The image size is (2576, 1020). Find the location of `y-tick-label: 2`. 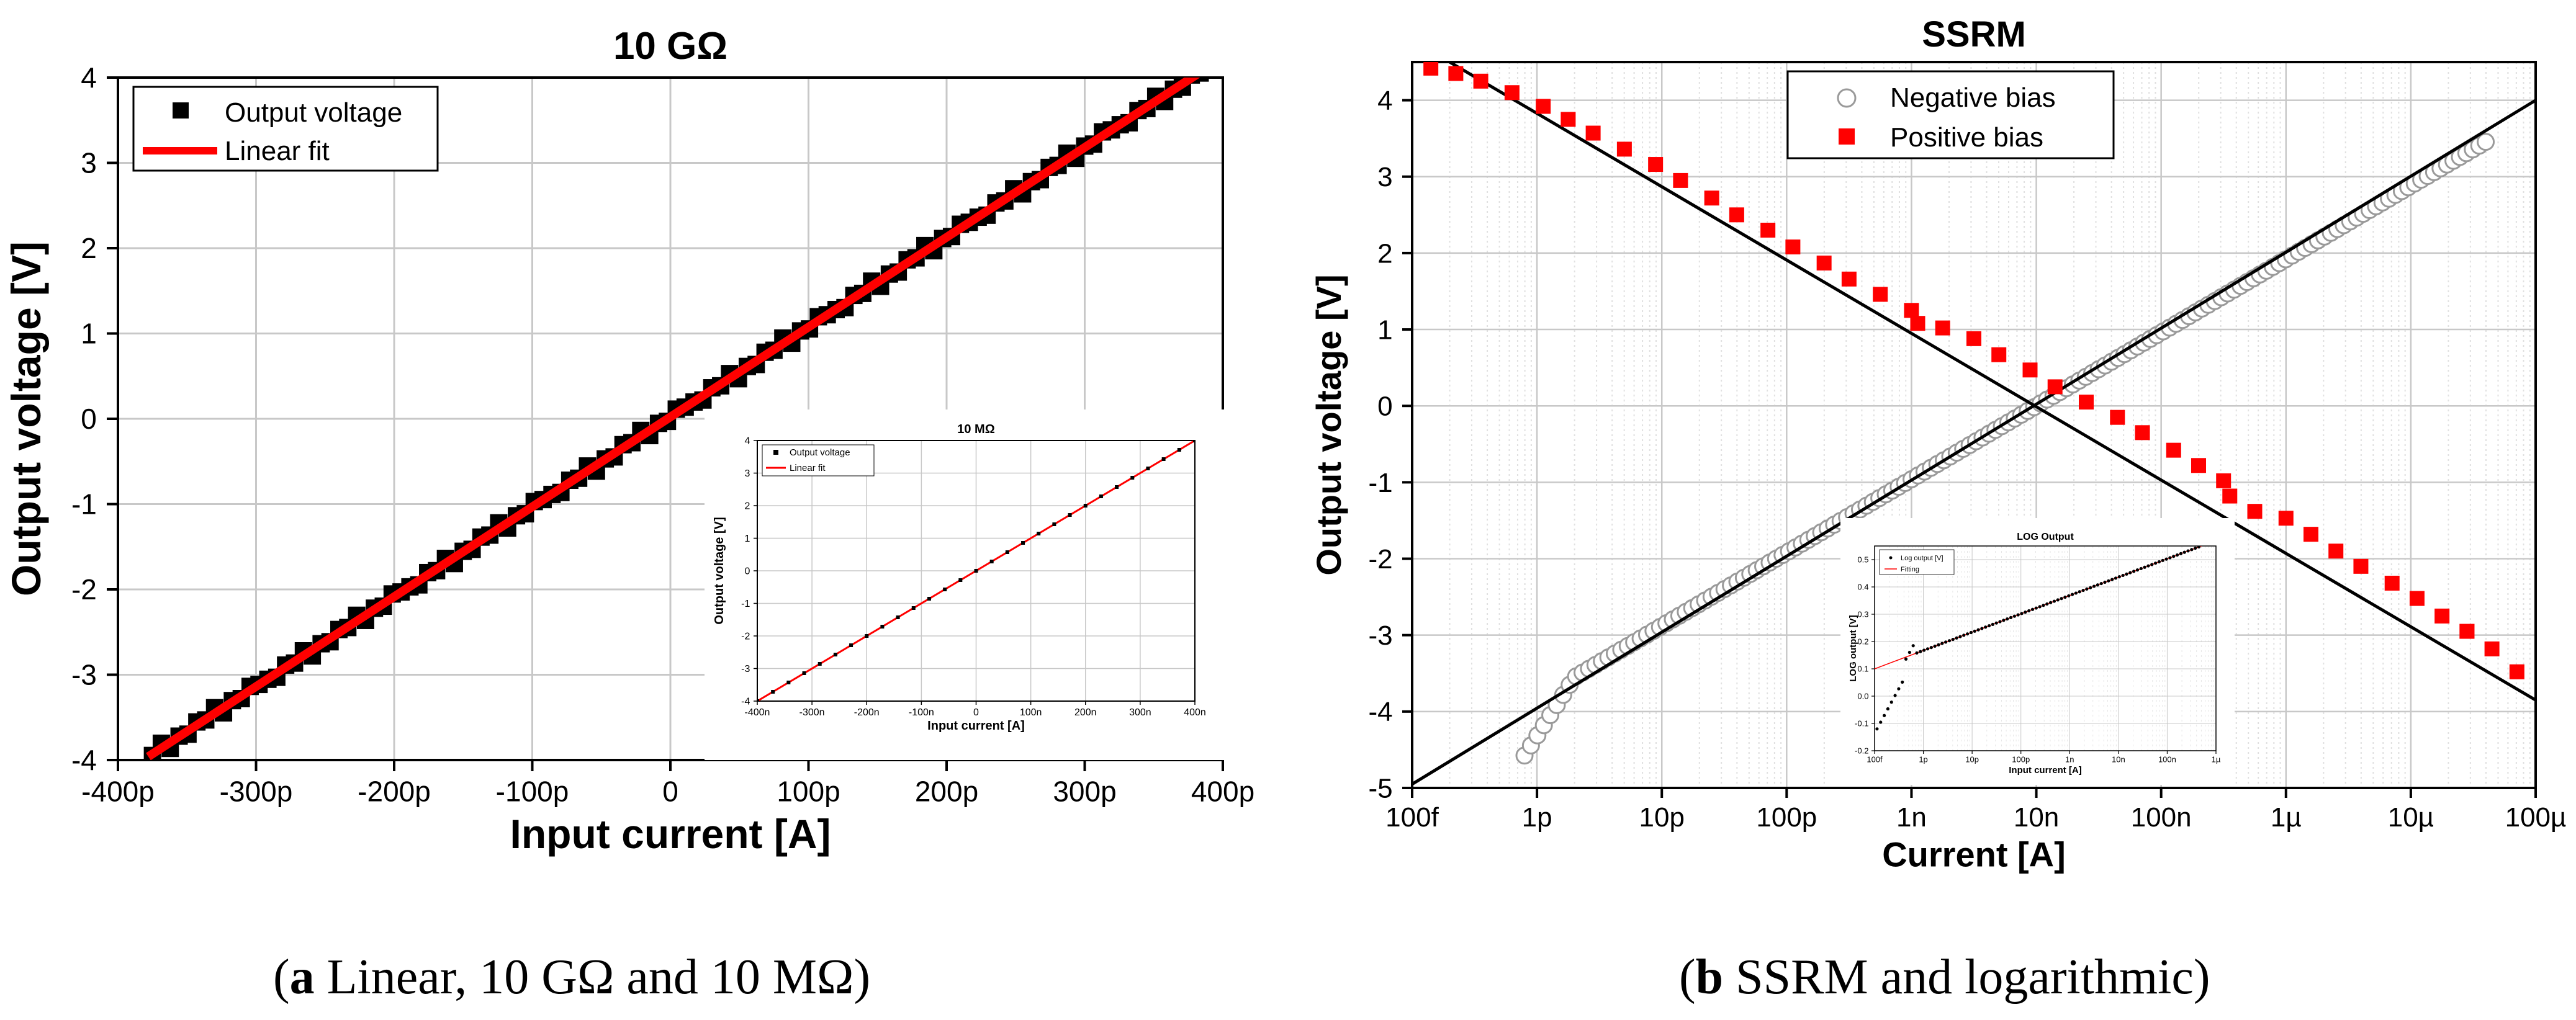

y-tick-label: 2 is located at coordinates (1384, 254).